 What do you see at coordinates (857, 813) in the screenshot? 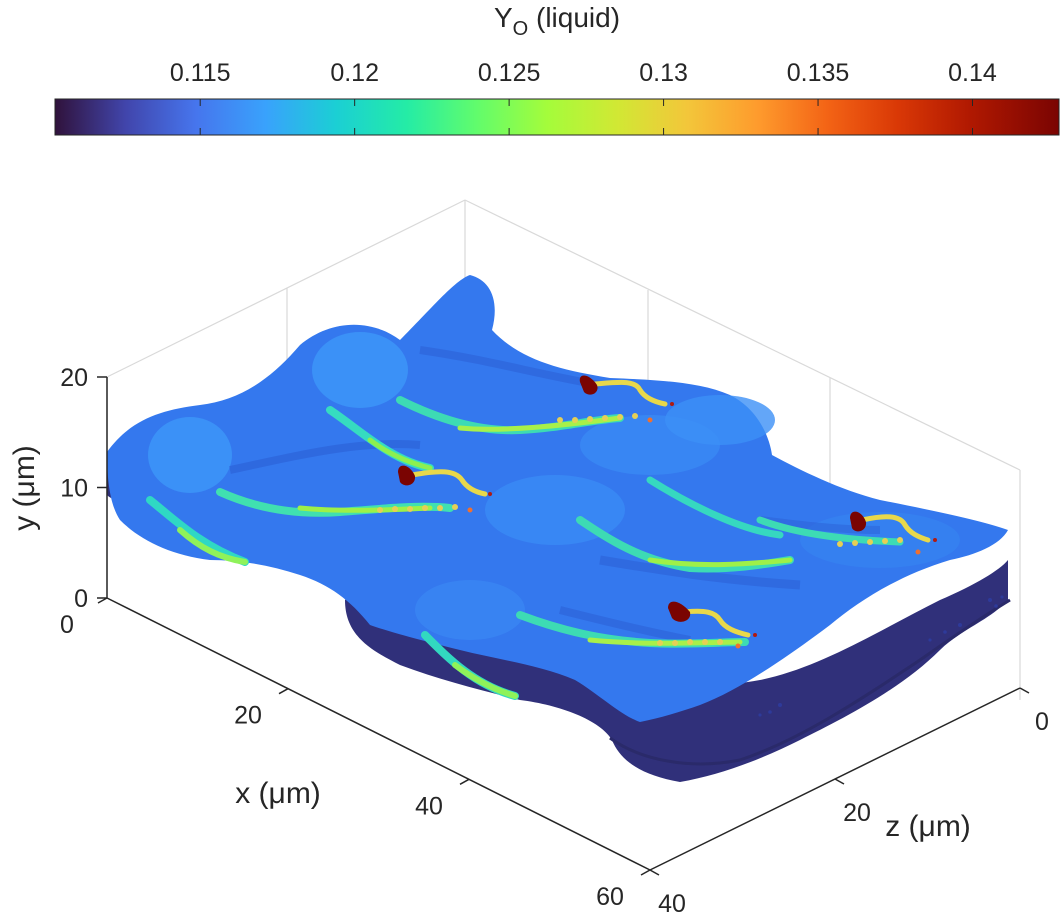
I see `z-tick-label: 20` at bounding box center [857, 813].